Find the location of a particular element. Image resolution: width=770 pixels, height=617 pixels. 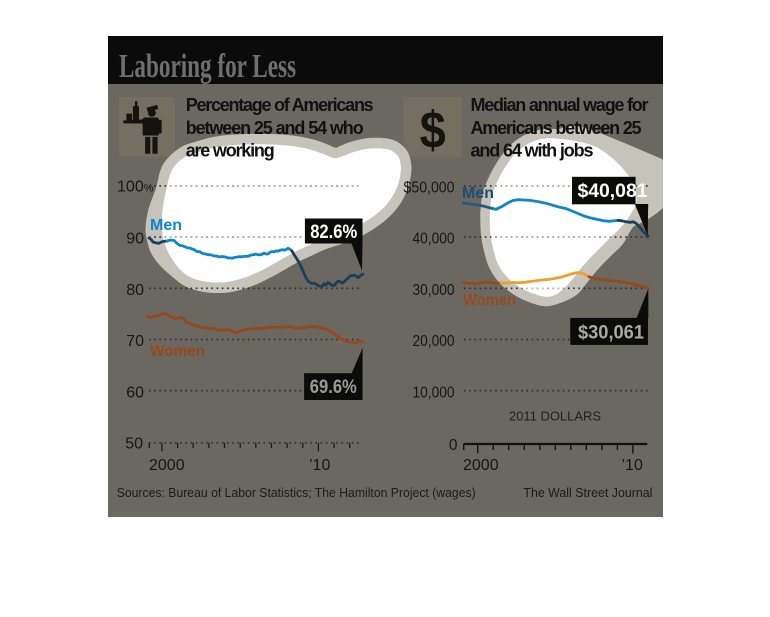

svg-text: Percentage of Americans is located at coordinates (280, 105).